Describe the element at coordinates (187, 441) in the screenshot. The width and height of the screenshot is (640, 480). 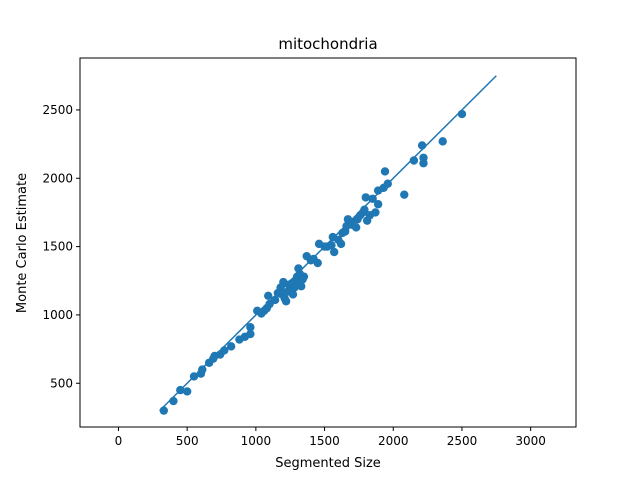
I see `x-tick-label: 500` at that location.